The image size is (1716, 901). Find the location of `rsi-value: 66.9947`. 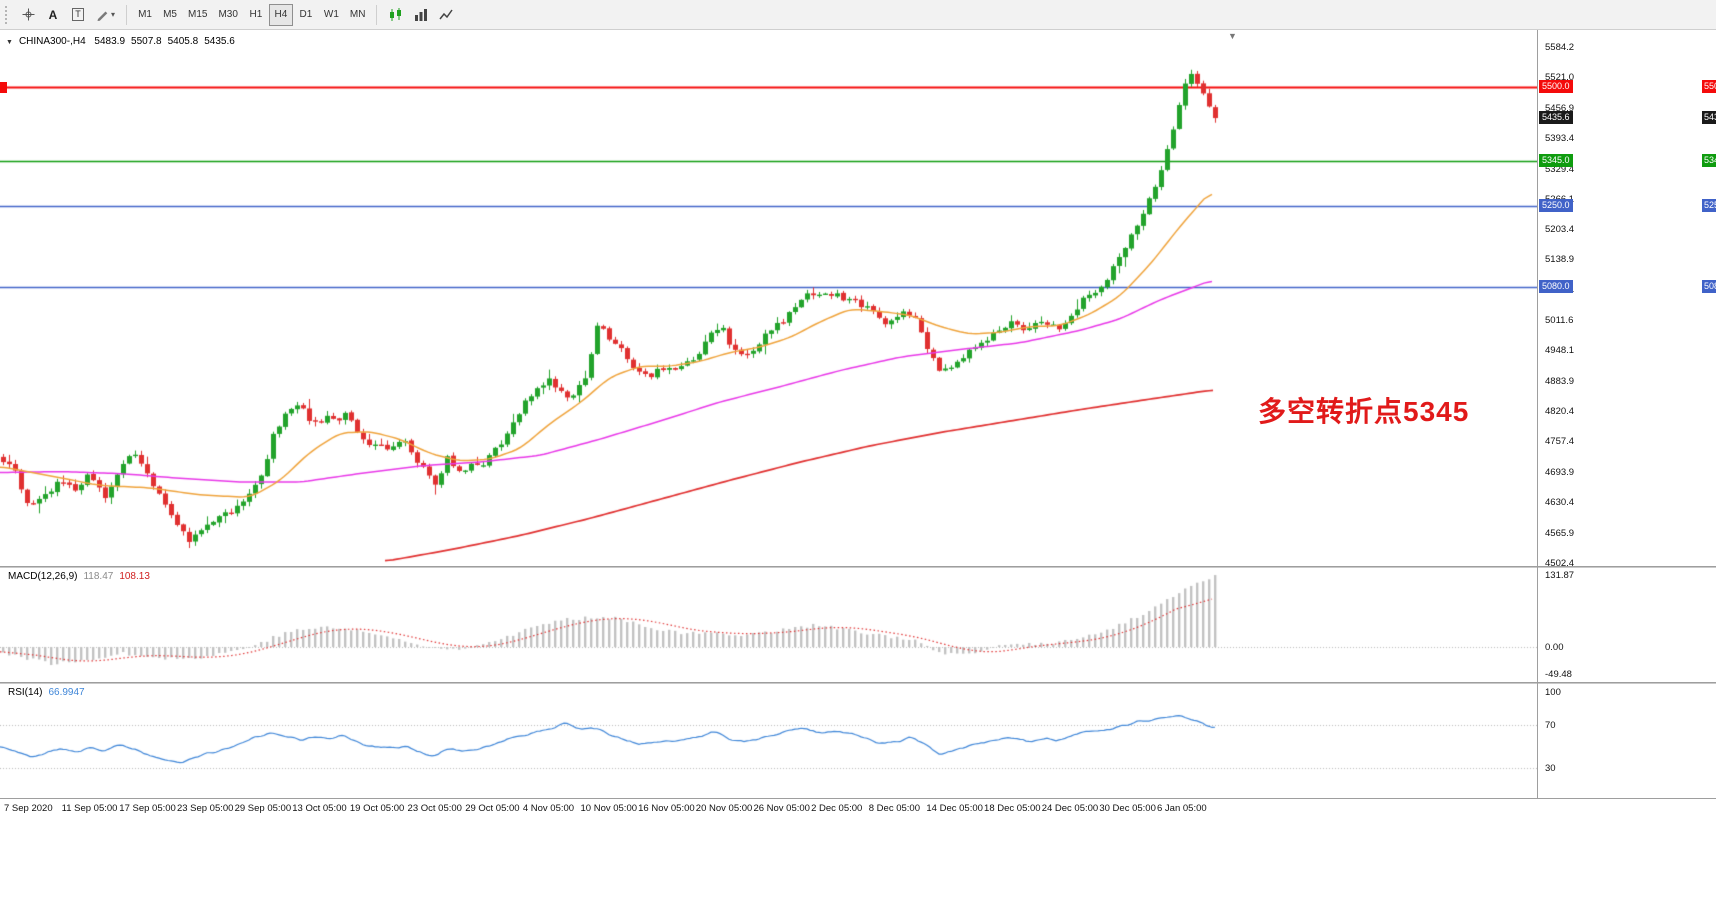

rsi-value: 66.9947 is located at coordinates (66, 692).